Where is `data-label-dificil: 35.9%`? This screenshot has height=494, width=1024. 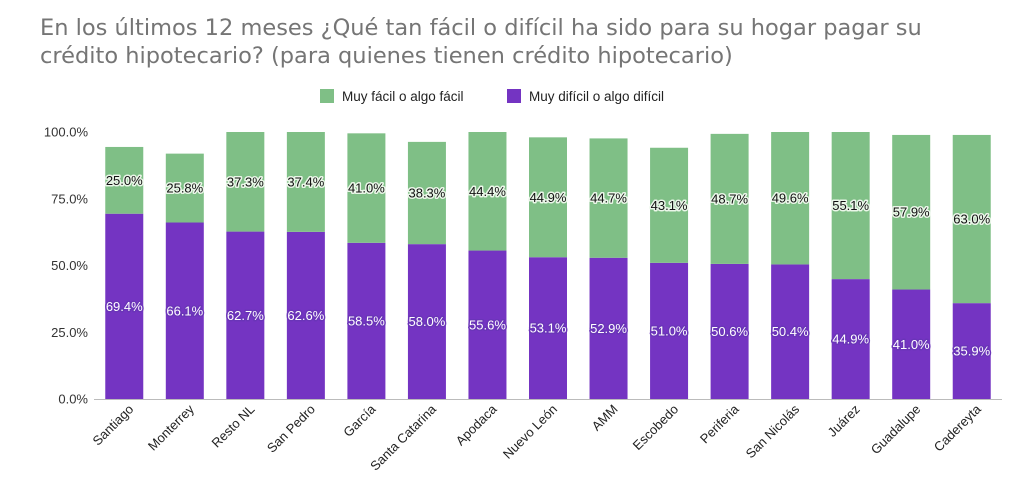
data-label-dificil: 35.9% is located at coordinates (971, 351).